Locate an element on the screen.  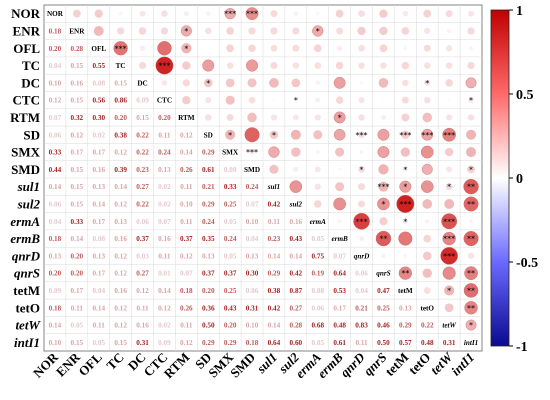
corr-circle-ENR-ermB is located at coordinates (340, 31).